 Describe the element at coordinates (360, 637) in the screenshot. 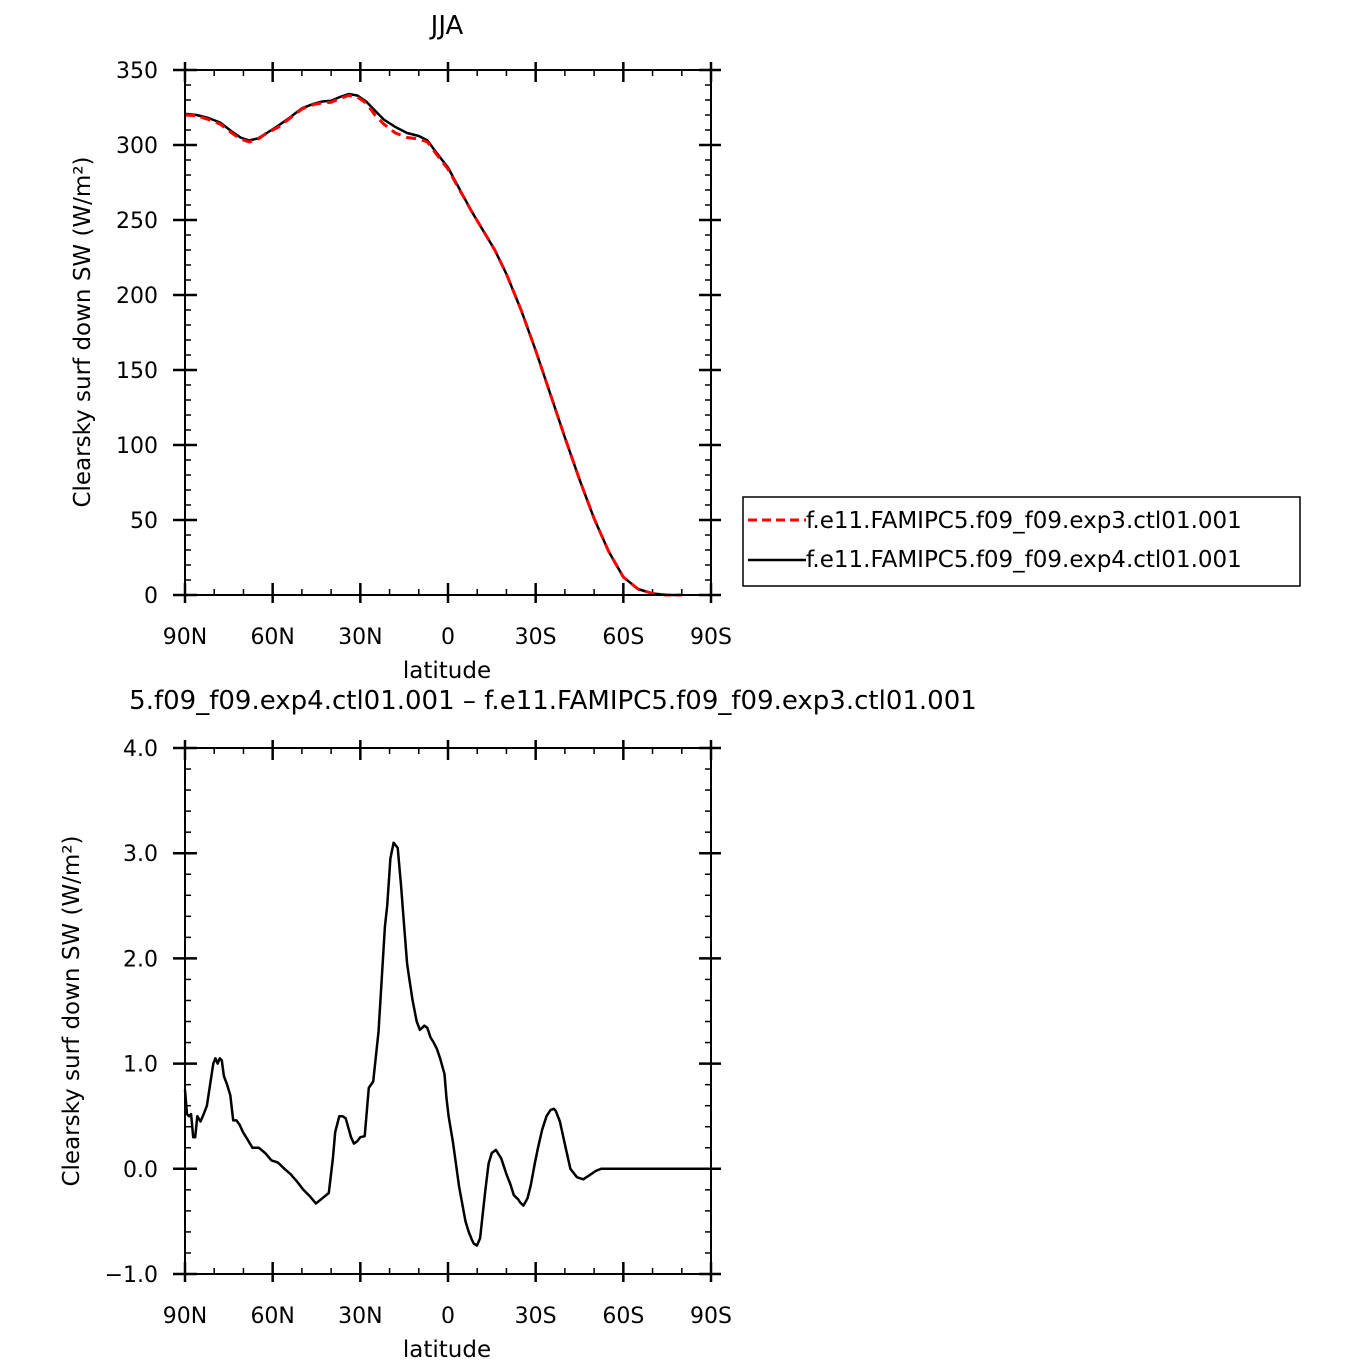

I see `p0-x-tick-label: 30N` at that location.